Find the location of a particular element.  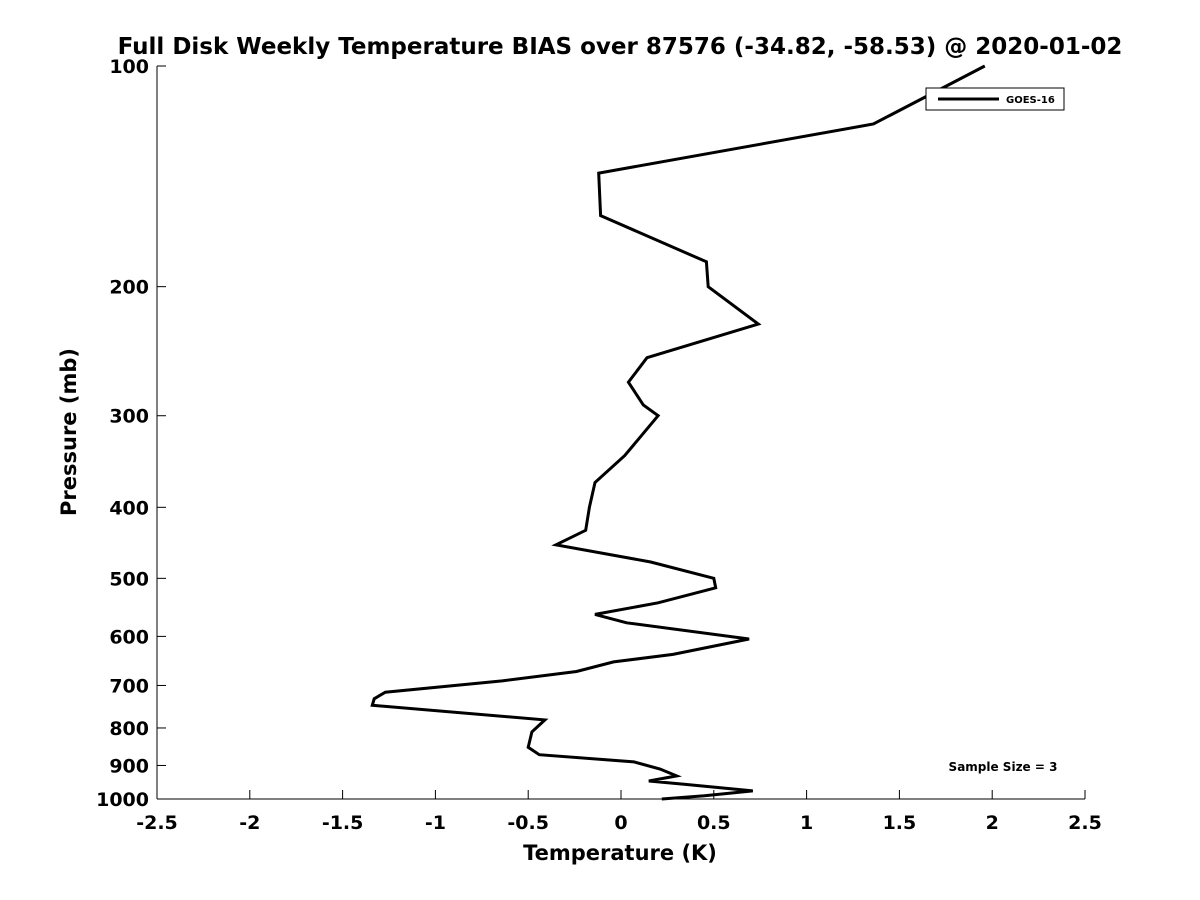

y-tick-label: 900 is located at coordinates (129, 766).